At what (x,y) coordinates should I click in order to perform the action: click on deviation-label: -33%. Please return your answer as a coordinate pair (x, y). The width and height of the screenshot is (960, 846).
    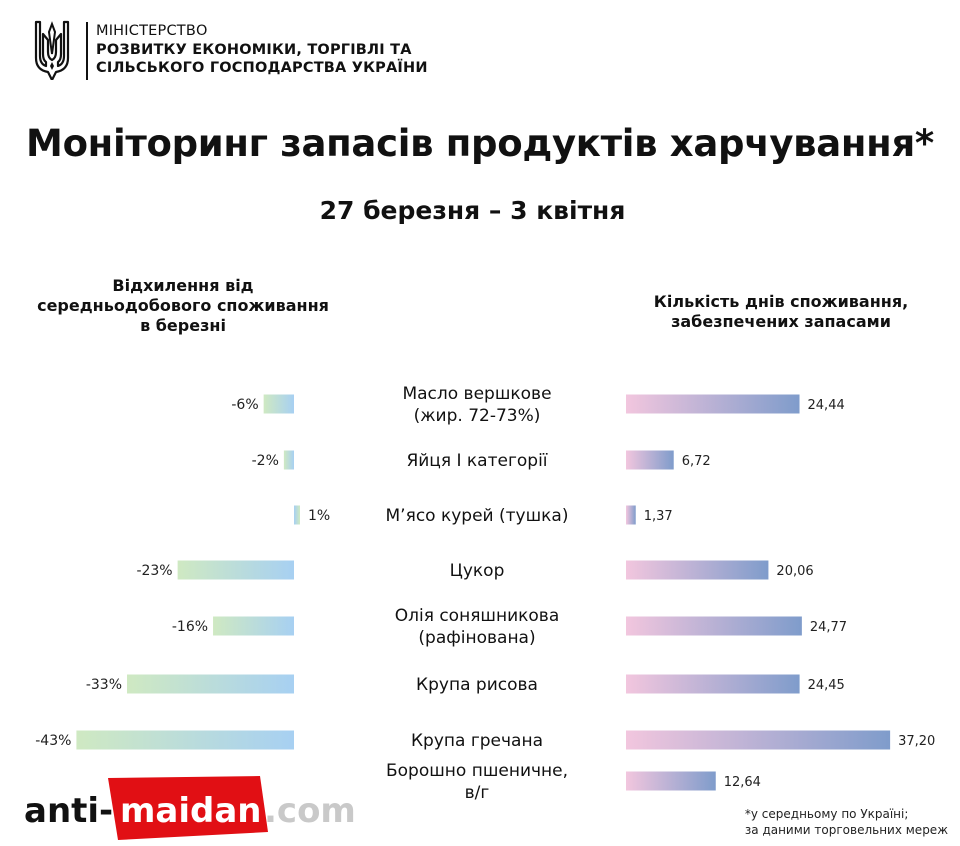
    Looking at the image, I should click on (104, 685).